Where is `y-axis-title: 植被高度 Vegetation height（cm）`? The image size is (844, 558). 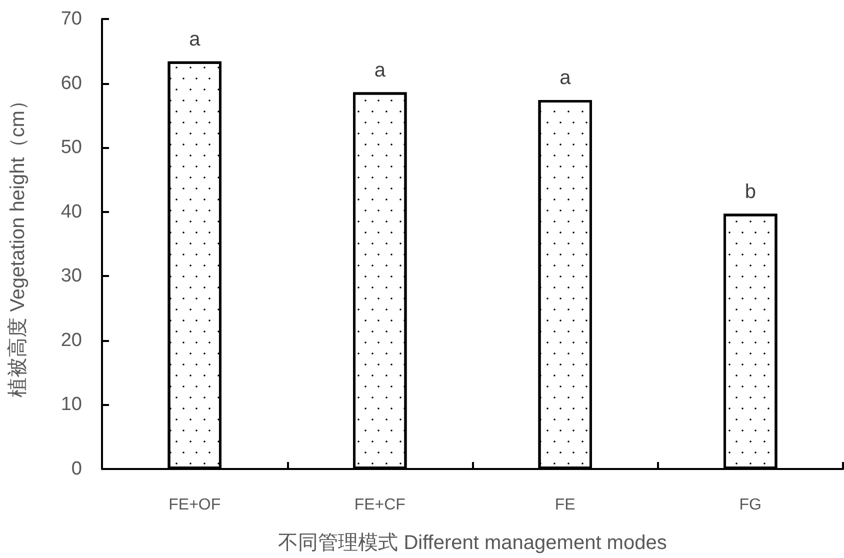 y-axis-title: 植被高度 Vegetation height（cm） is located at coordinates (17, 244).